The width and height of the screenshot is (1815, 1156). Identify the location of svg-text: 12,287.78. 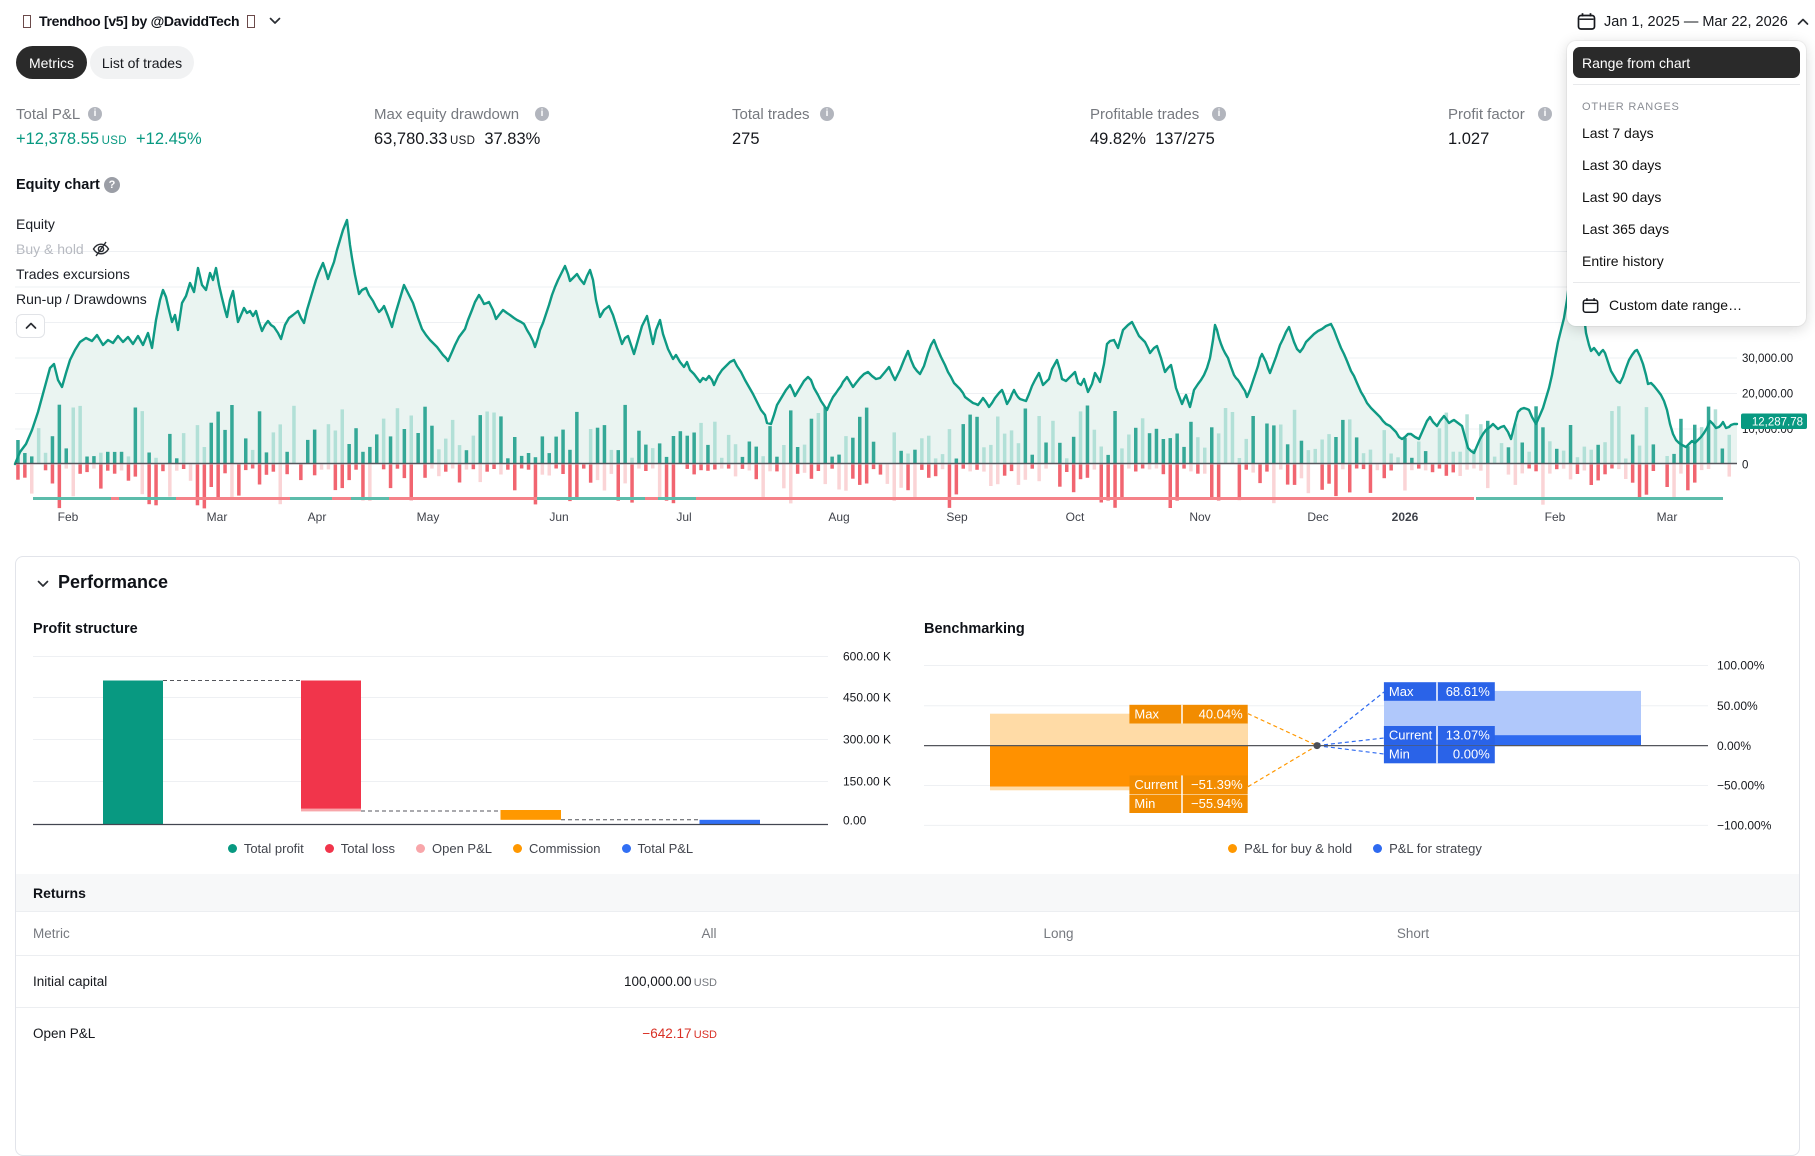
(1777, 423).